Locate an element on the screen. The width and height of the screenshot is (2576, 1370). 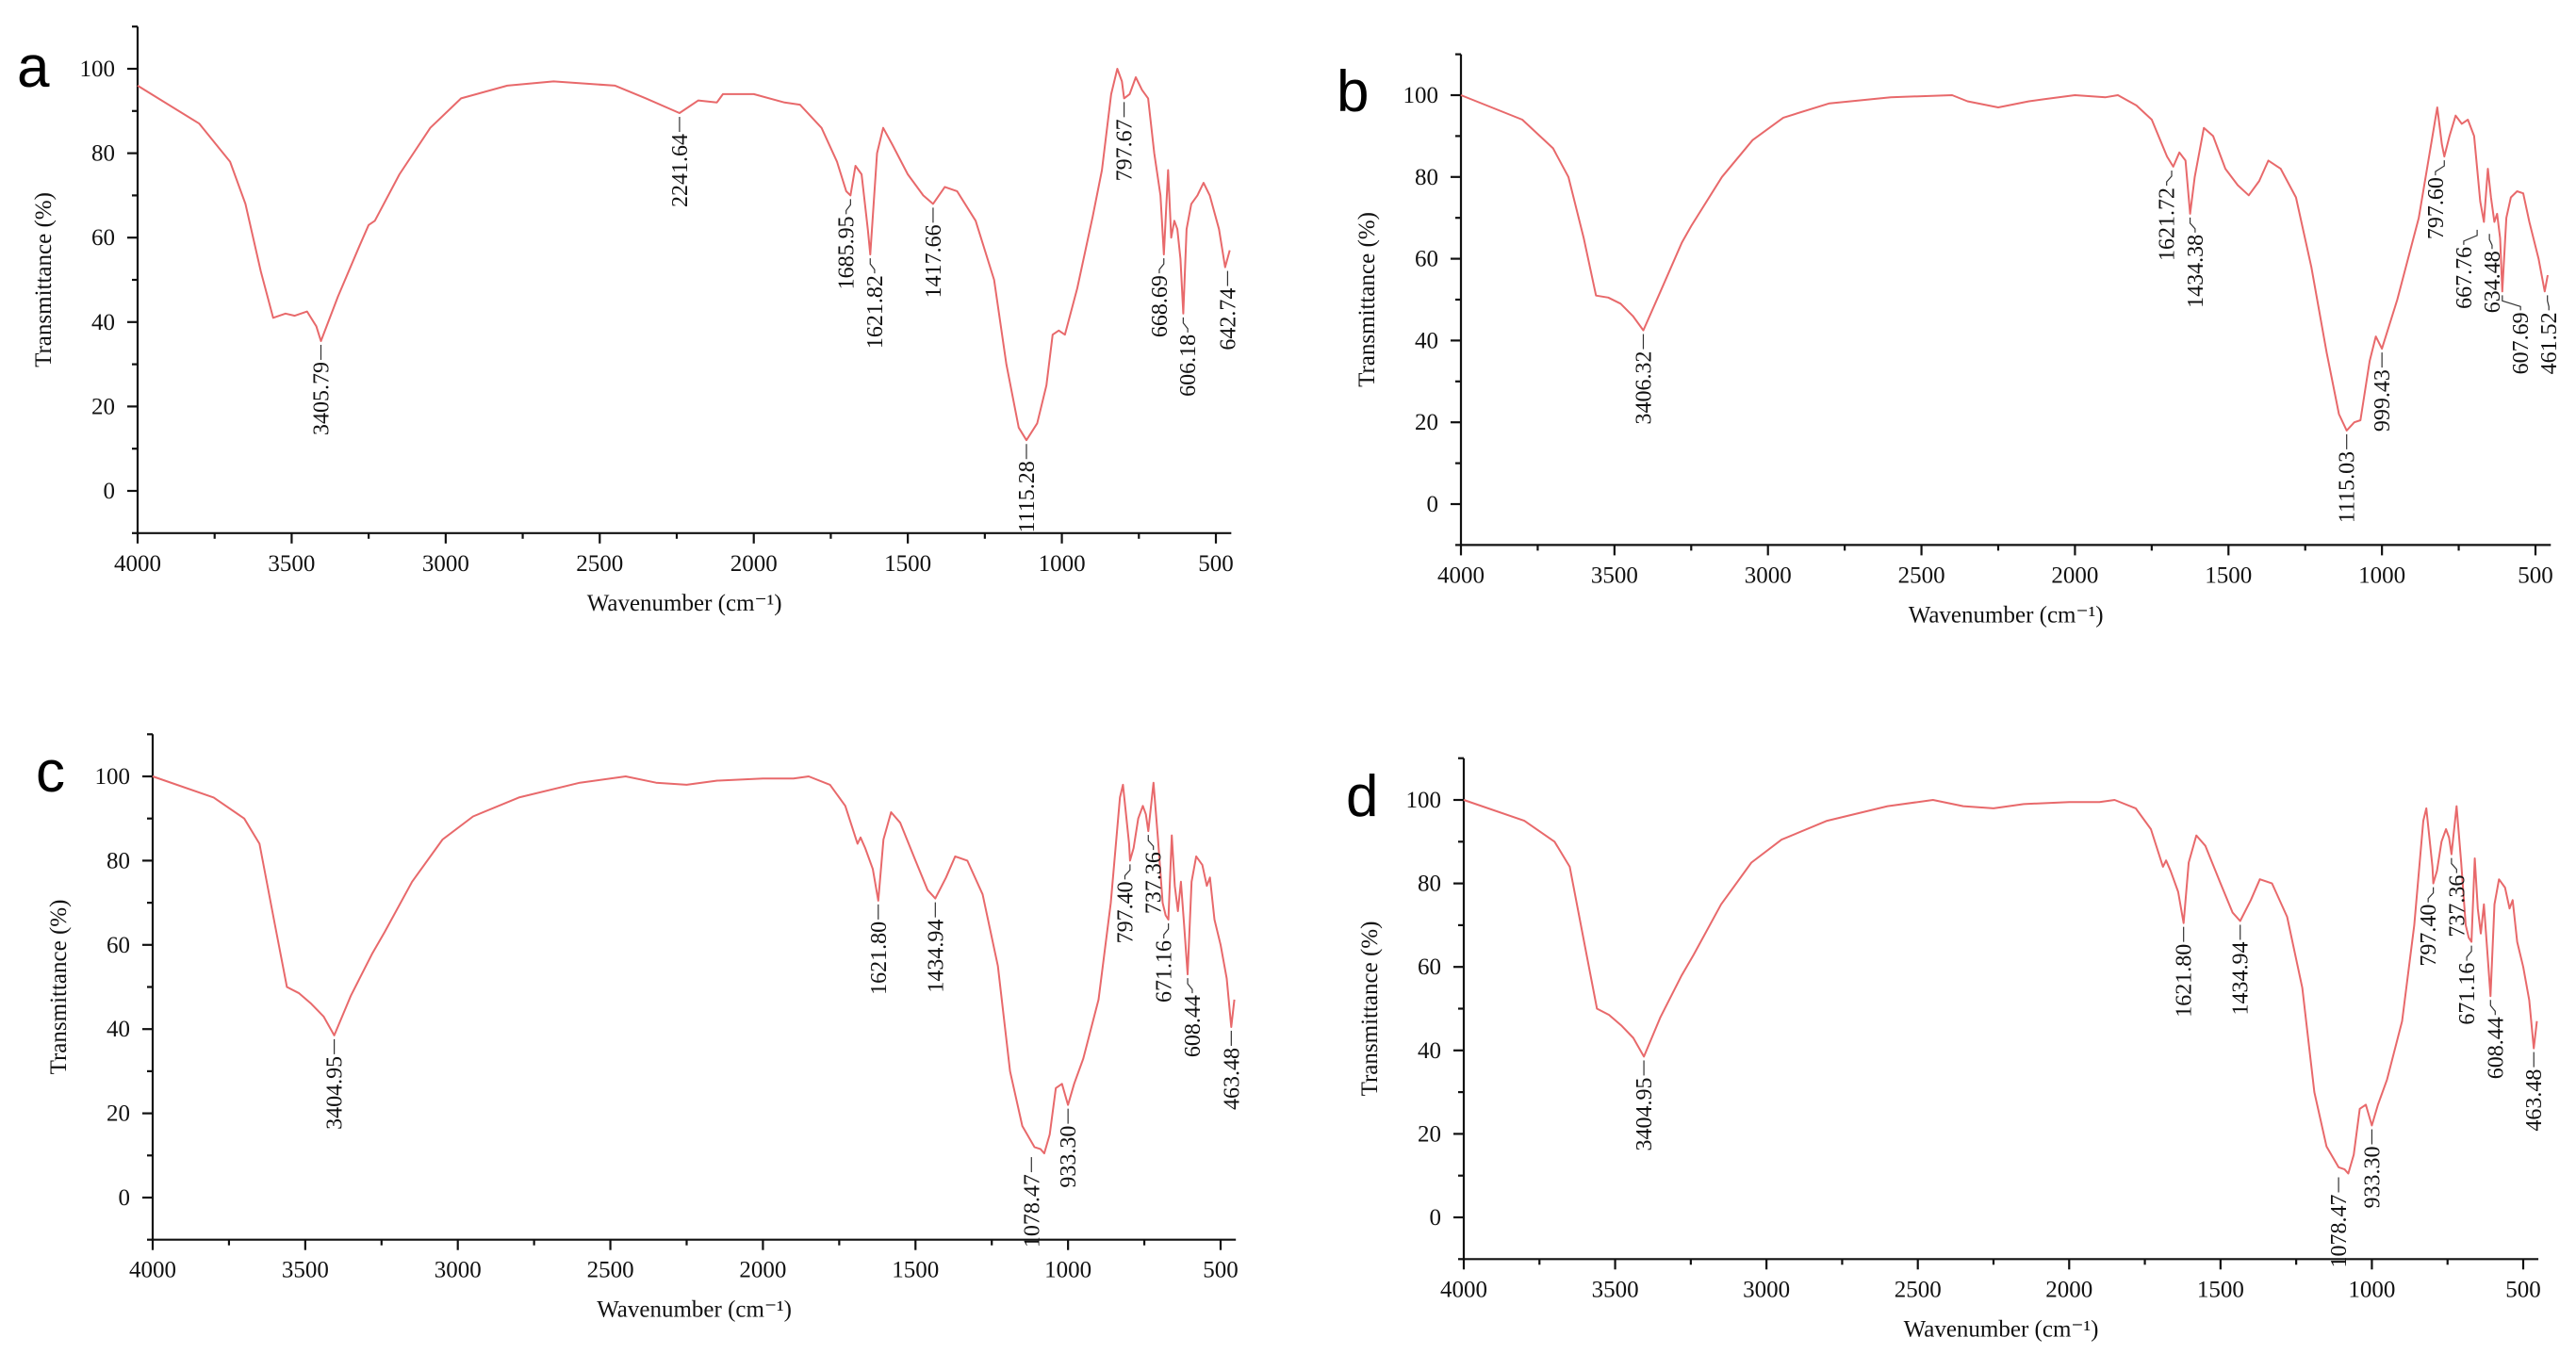
panel-letter: c is located at coordinates (50, 772).